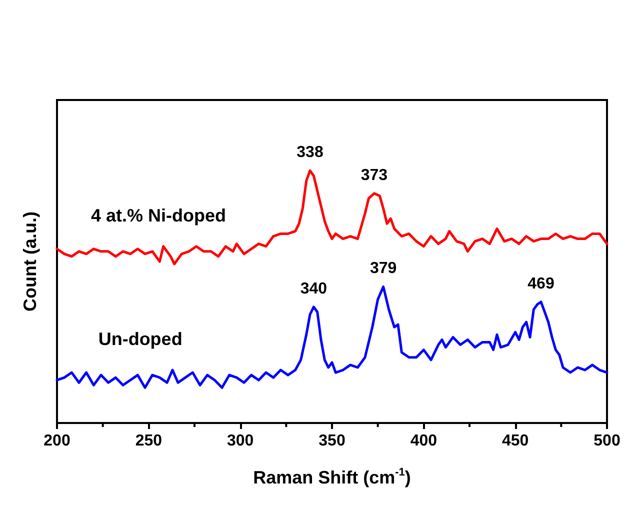 This screenshot has width=635, height=510. What do you see at coordinates (158, 215) in the screenshot?
I see `series-label: 4 at.% Ni-doped` at bounding box center [158, 215].